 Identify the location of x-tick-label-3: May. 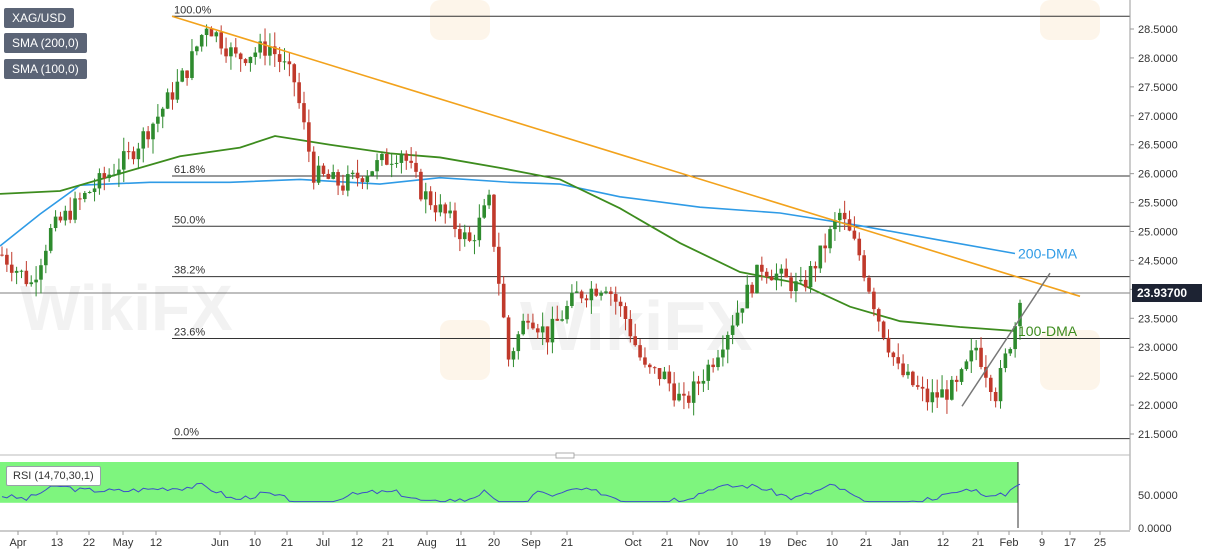
(123, 543).